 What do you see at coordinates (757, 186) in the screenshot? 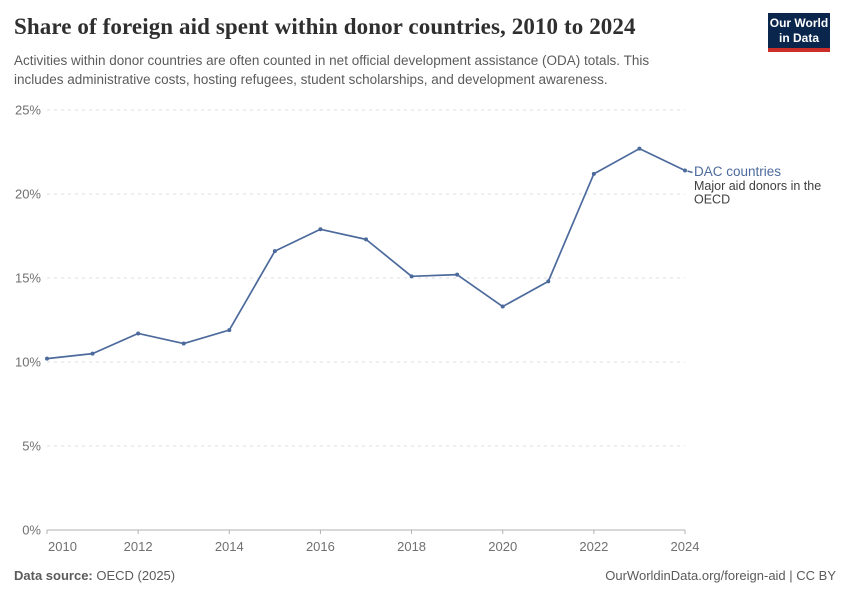
I see `series-annotation-line: Major aid donors in the` at bounding box center [757, 186].